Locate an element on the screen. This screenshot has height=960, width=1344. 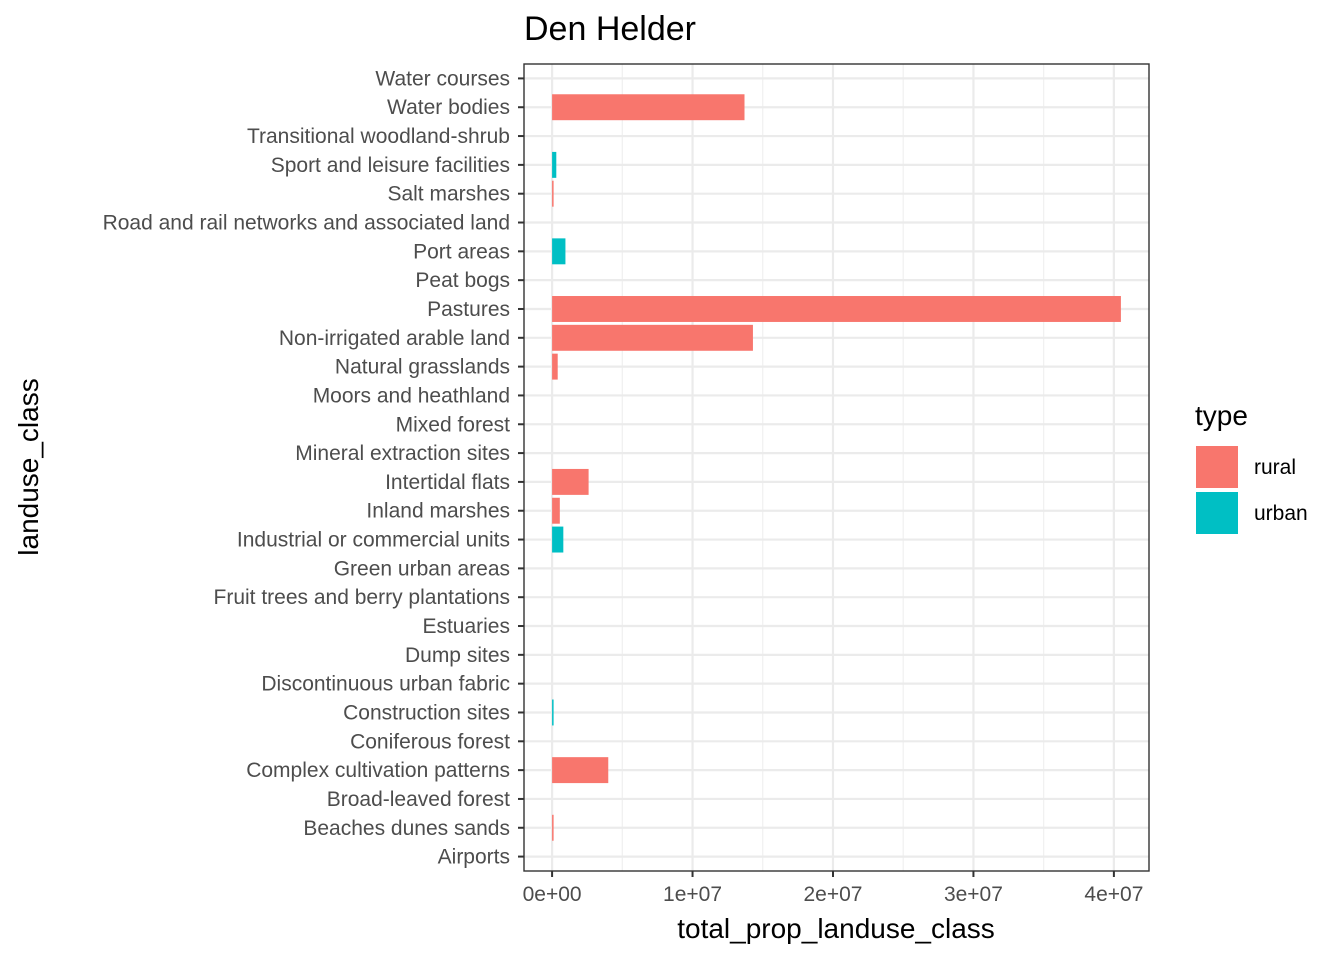
x-tick-label: 3e+07 is located at coordinates (973, 894).